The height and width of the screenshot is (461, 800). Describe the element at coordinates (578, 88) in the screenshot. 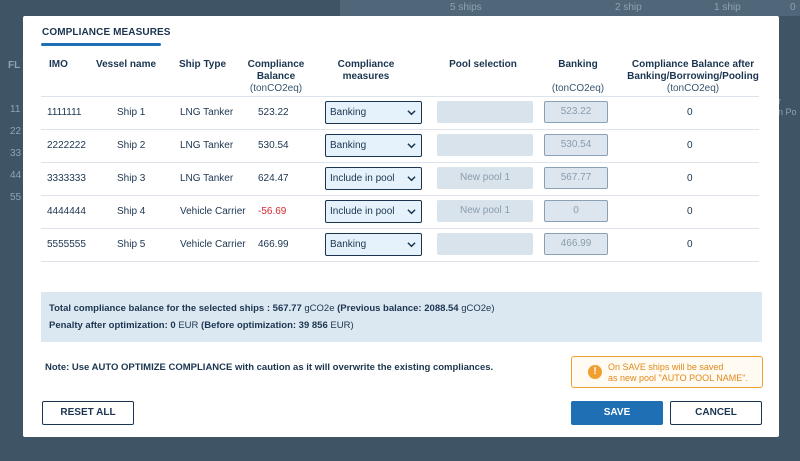

I see `header-banking-unit: (tonCO2eq)` at that location.